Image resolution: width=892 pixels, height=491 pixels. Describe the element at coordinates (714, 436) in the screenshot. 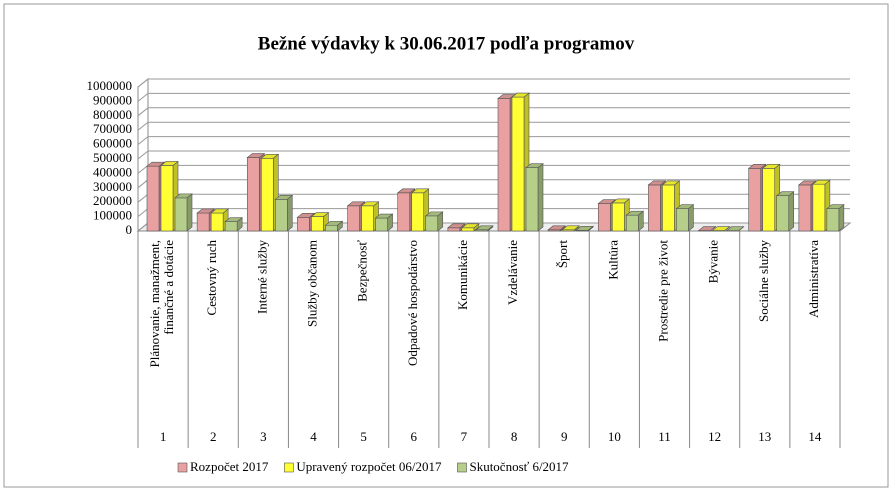

I see `category-number: 12` at that location.